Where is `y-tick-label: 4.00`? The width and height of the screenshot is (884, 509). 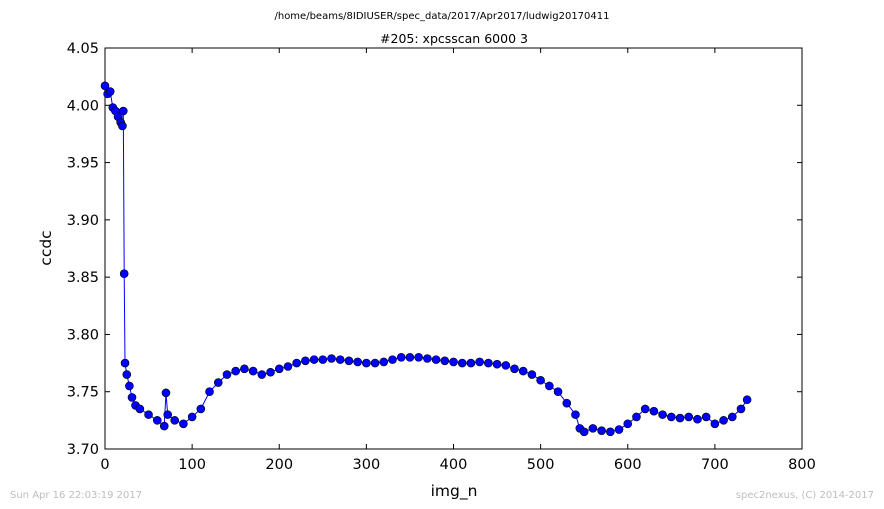
y-tick-label: 4.00 is located at coordinates (83, 106).